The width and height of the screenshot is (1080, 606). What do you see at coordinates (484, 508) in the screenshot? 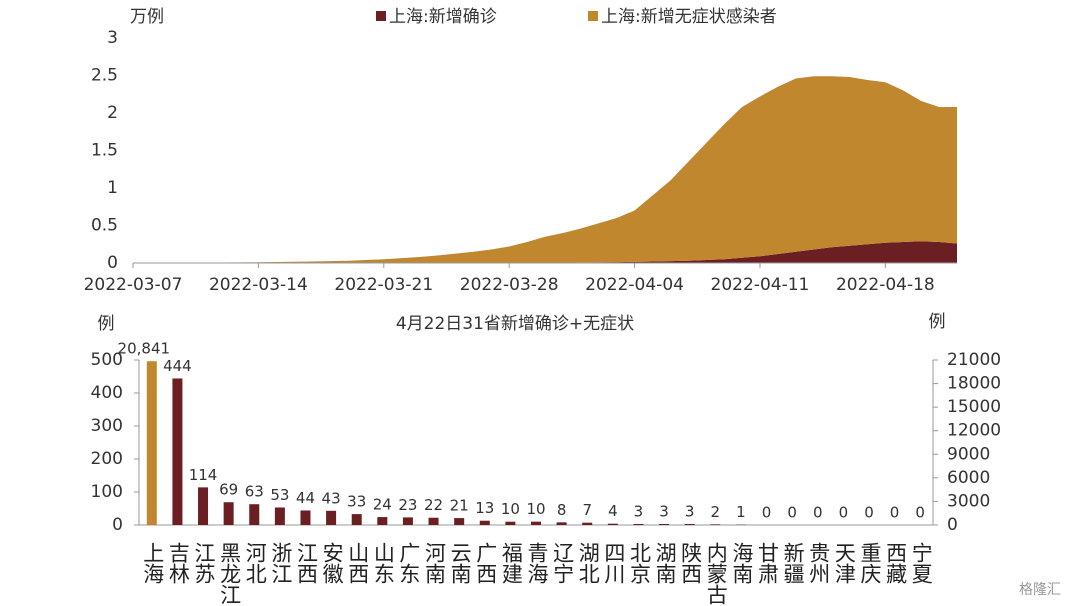
I see `data-label: 13` at bounding box center [484, 508].